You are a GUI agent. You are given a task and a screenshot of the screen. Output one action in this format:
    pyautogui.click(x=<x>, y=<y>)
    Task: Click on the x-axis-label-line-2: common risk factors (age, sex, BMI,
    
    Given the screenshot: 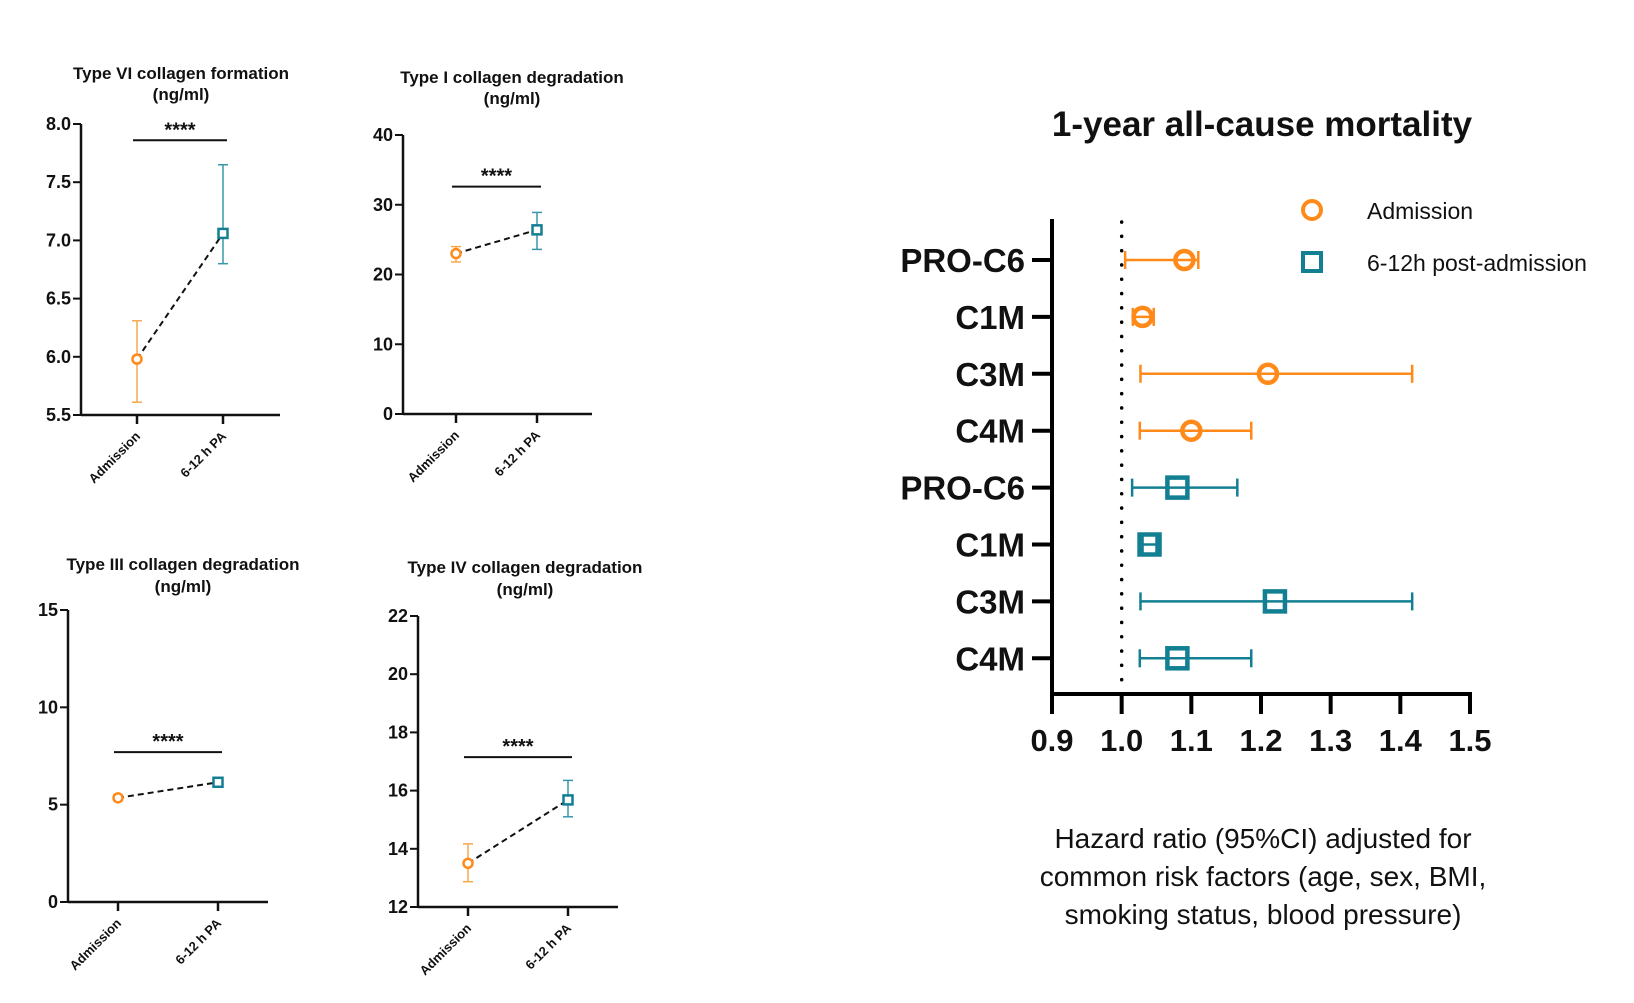 What is the action you would take?
    pyautogui.click(x=1263, y=876)
    